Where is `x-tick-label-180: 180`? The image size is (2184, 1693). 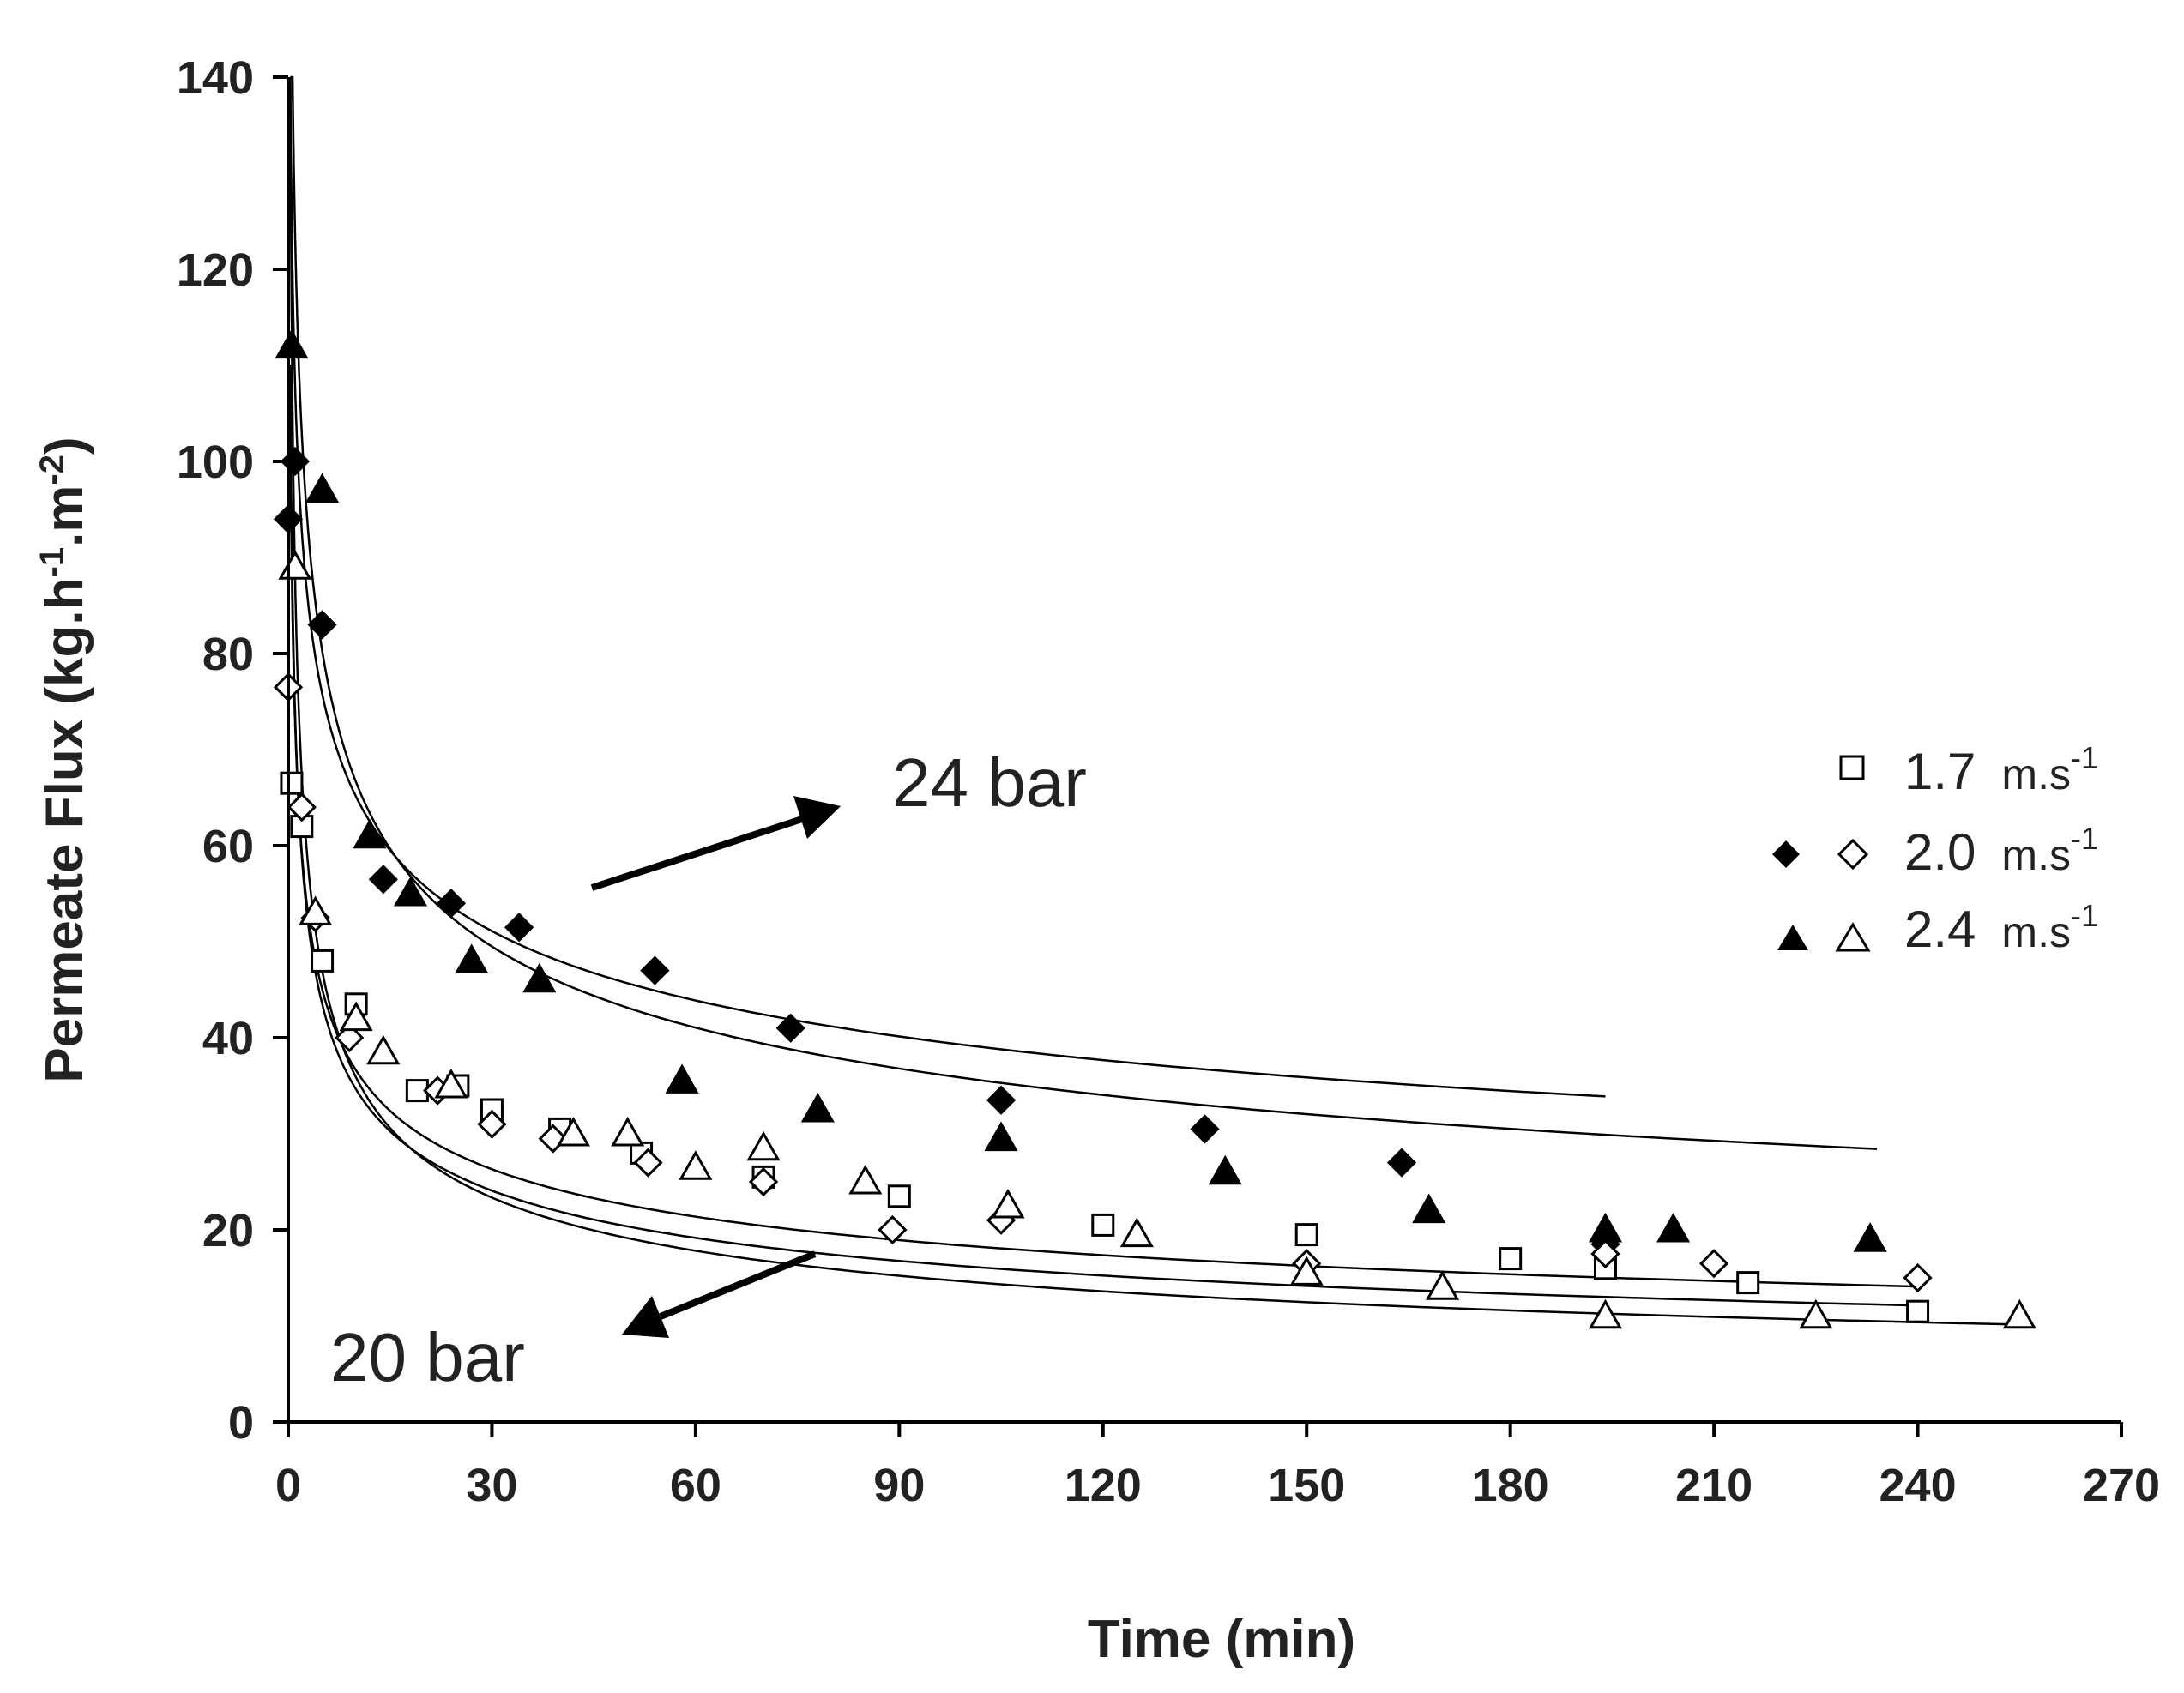
x-tick-label-180: 180 is located at coordinates (1511, 1485).